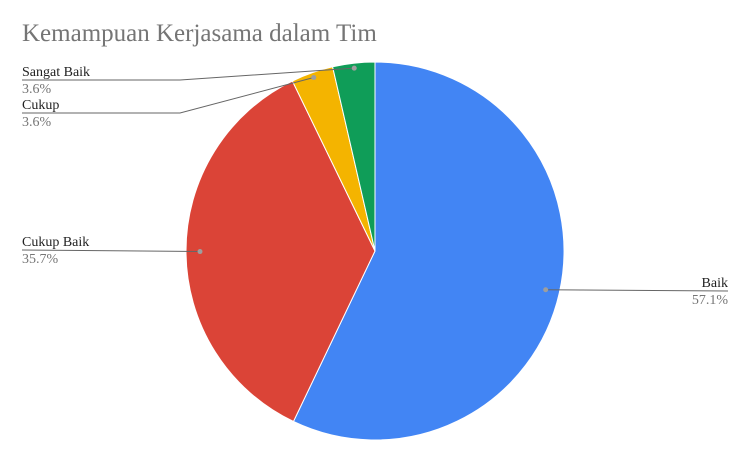 The height and width of the screenshot is (463, 750). I want to click on slice-percent-baik: 57.1%, so click(710, 300).